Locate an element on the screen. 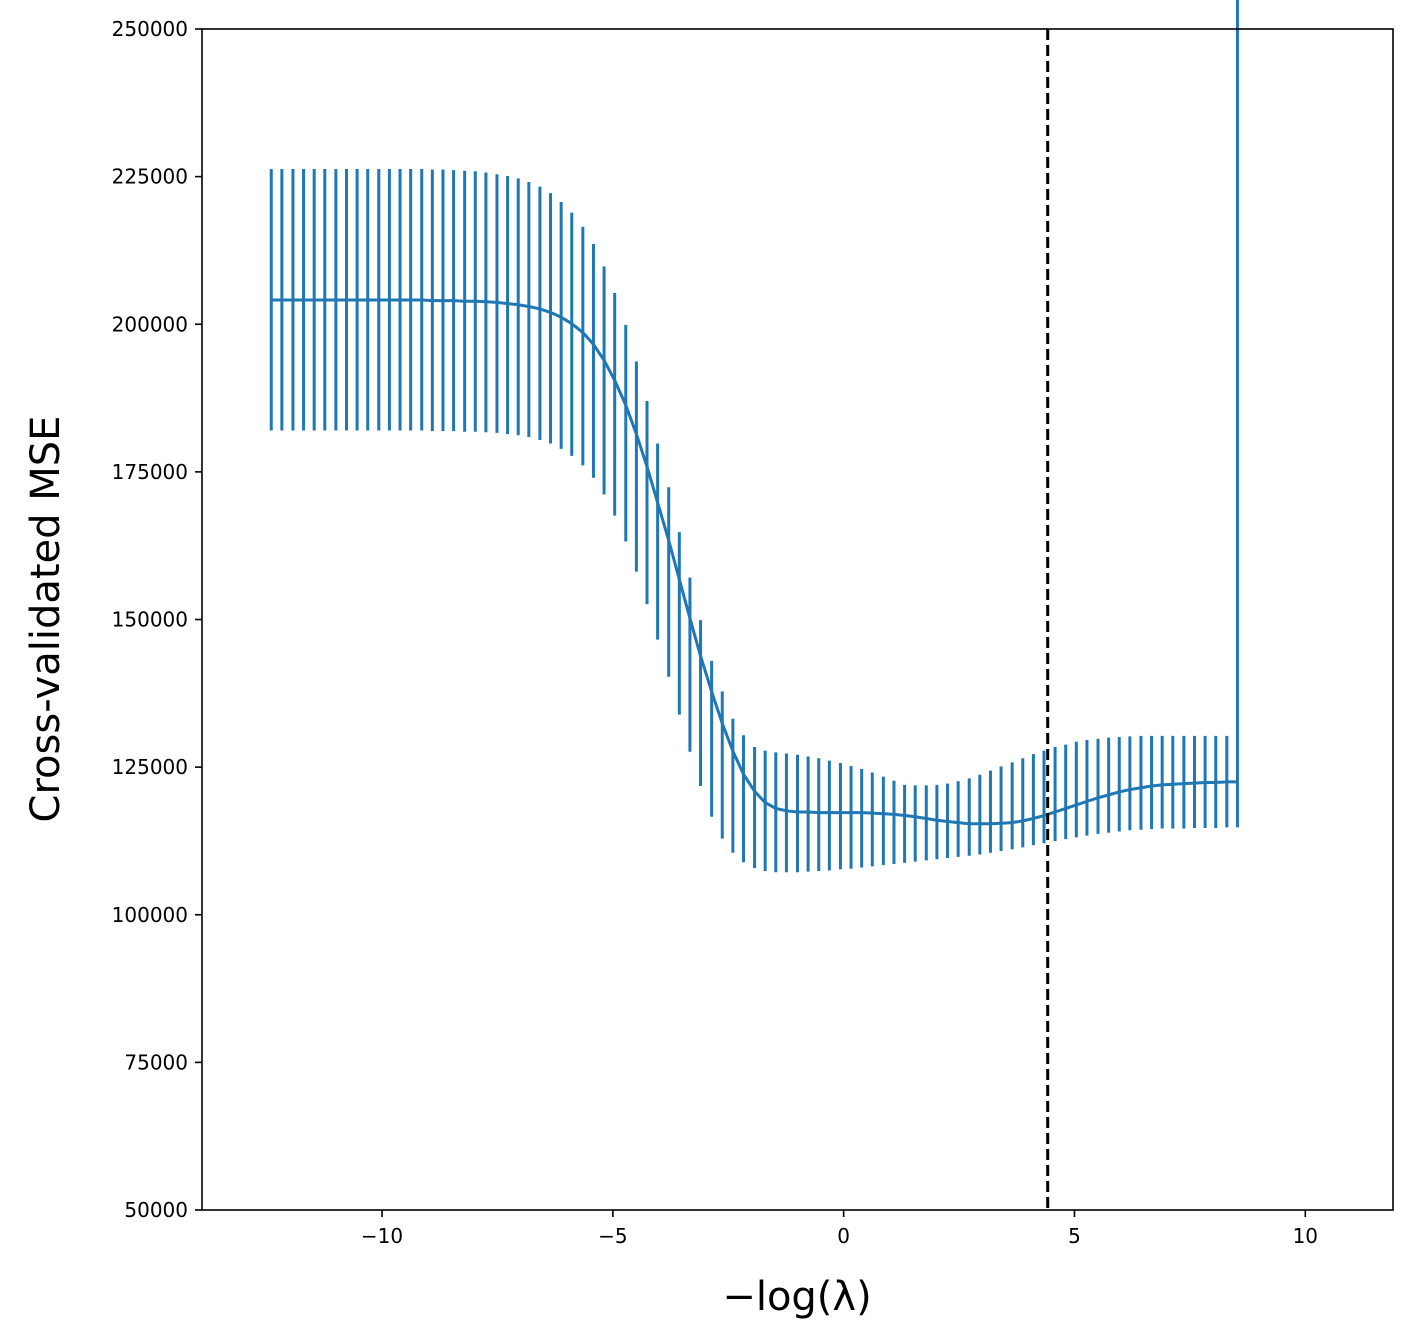  y-tick-label: 200000 is located at coordinates (150, 324).